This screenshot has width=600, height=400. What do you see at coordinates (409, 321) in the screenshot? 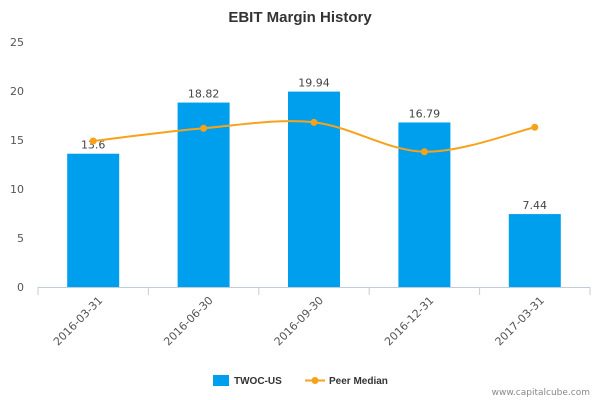
I see `x-tick-label: 2016-12-31` at bounding box center [409, 321].